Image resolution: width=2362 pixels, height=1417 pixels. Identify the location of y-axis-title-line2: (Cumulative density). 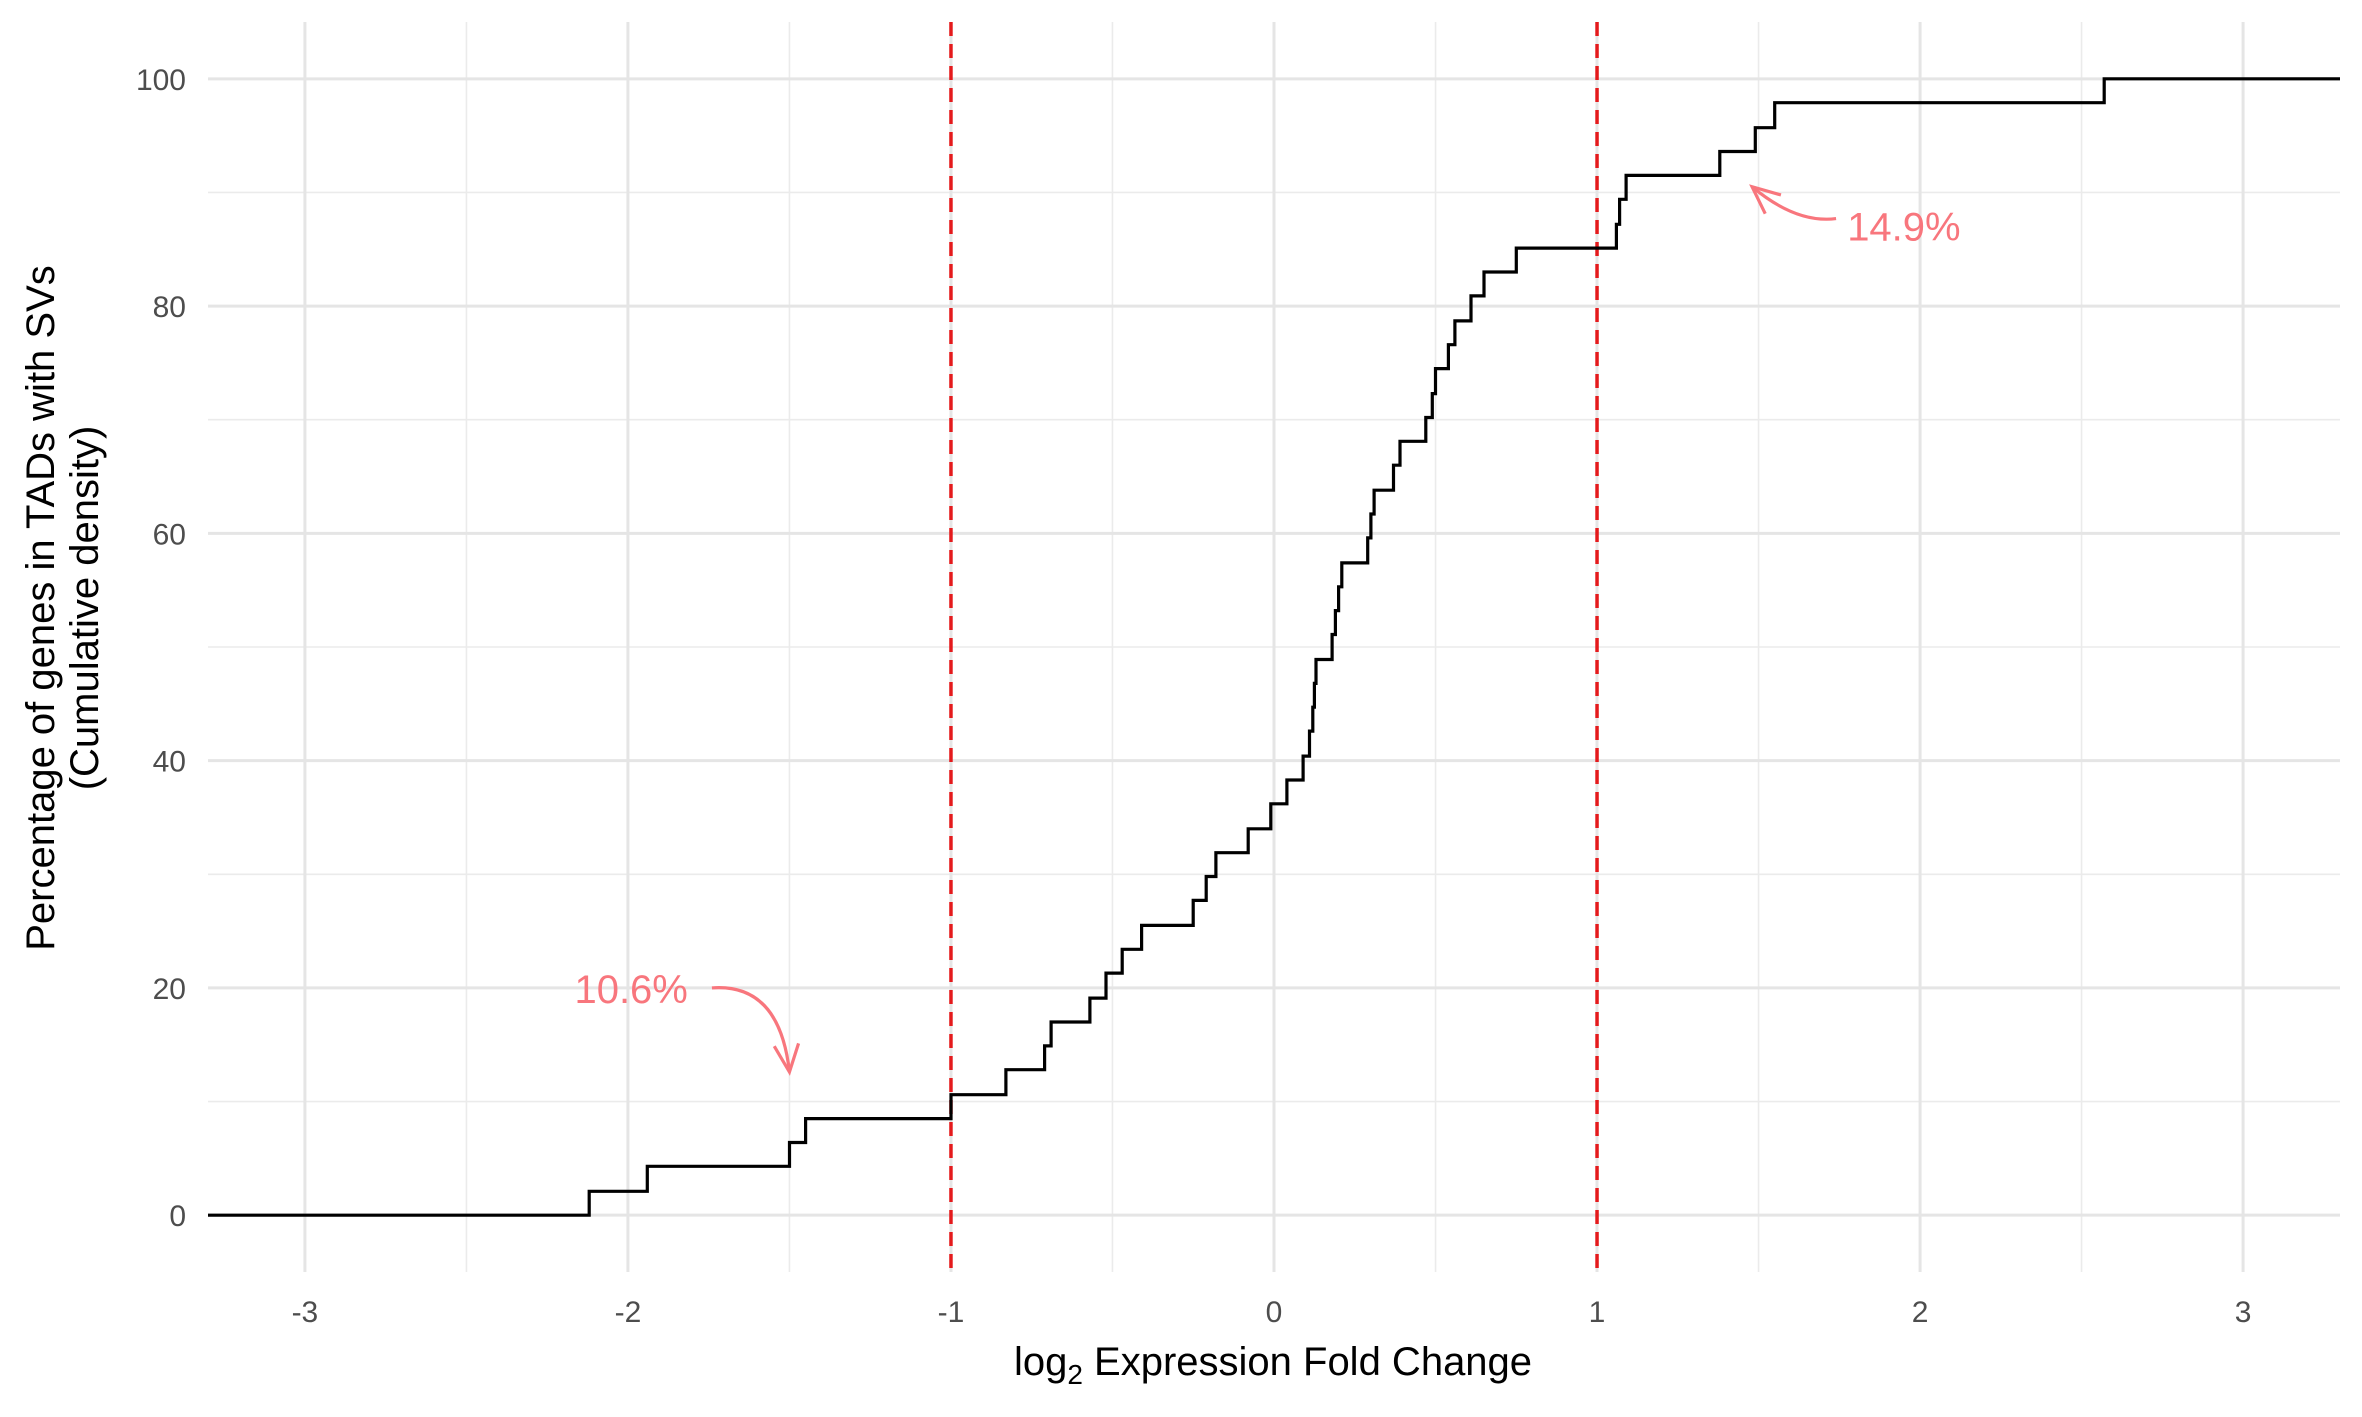
(85, 608).